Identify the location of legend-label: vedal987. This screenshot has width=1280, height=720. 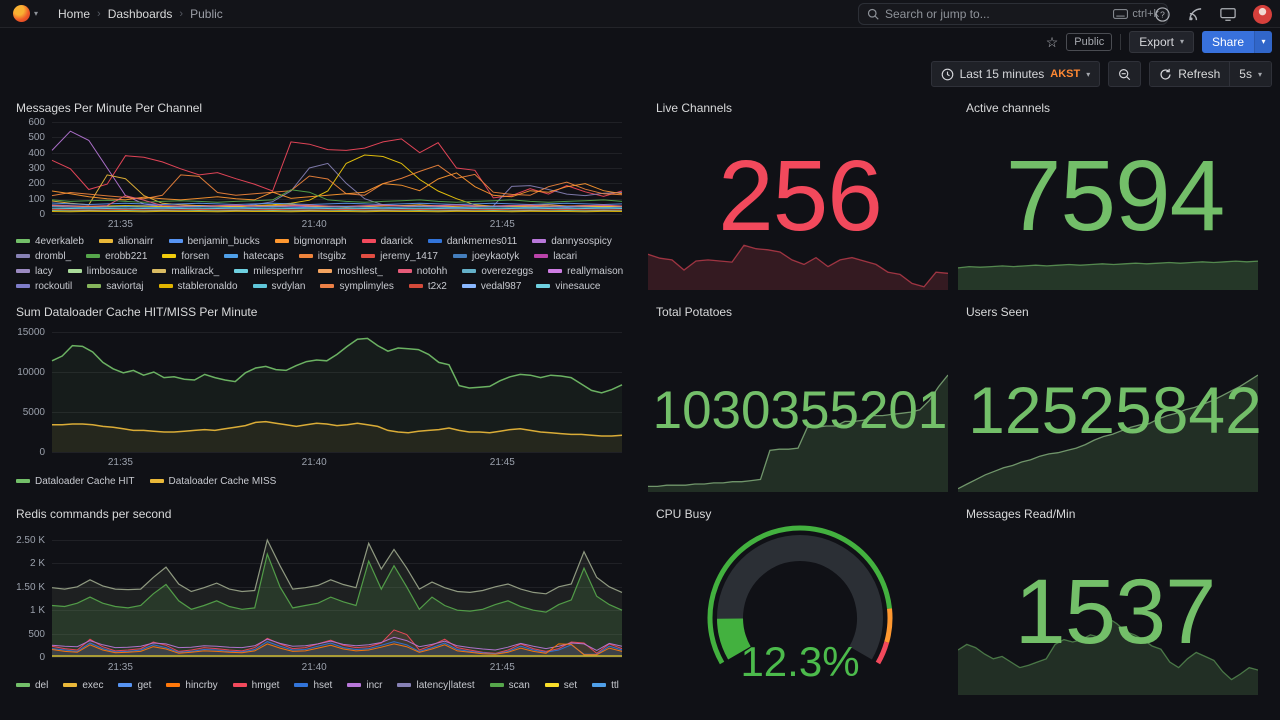
(501, 286).